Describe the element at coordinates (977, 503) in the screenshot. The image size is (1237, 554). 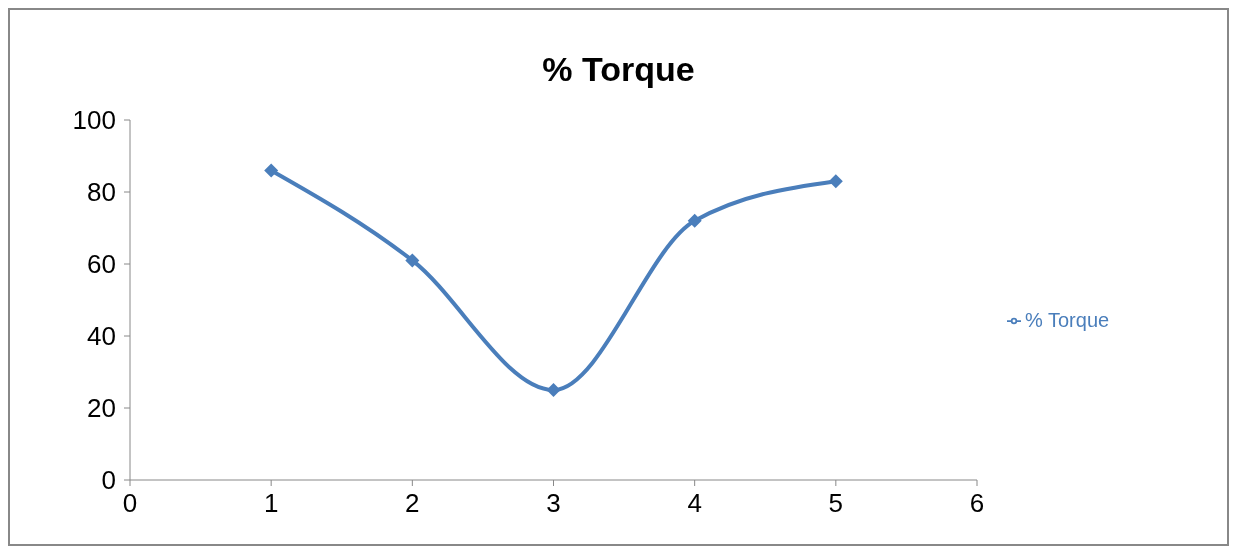
I see `x-tick-label: 6` at that location.